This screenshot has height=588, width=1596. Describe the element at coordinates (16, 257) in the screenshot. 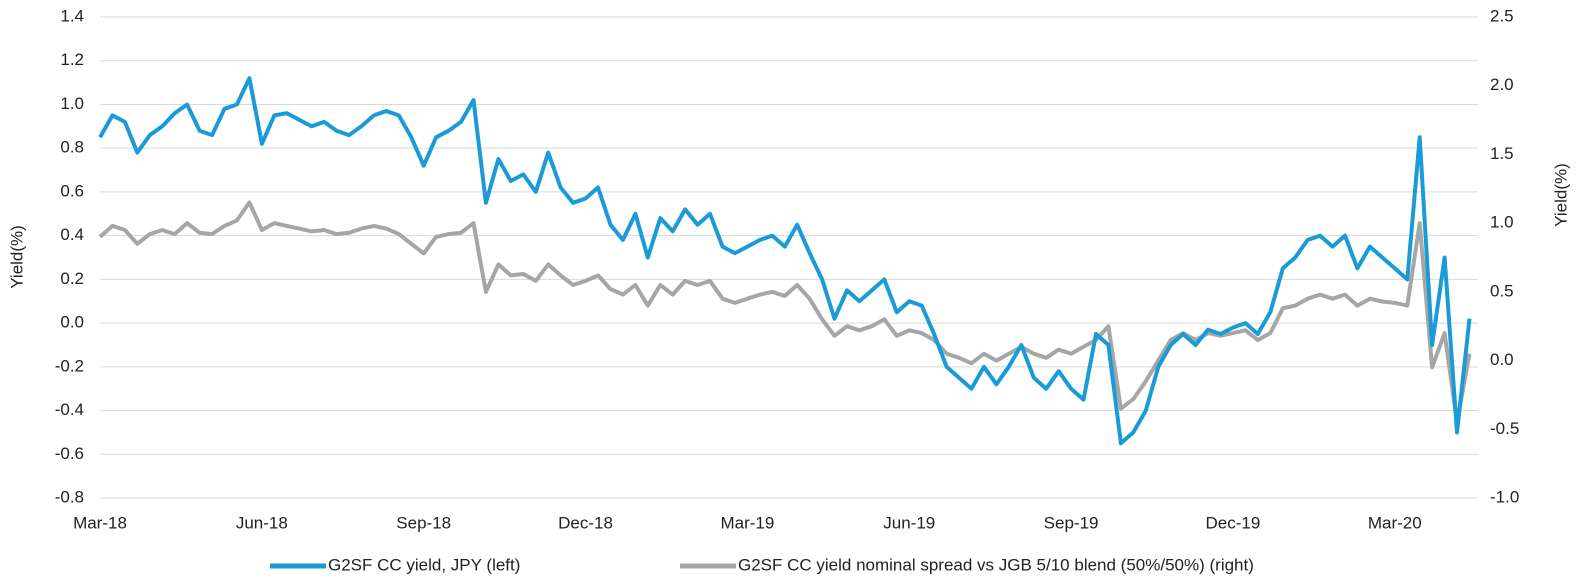

I see `y-axis-title: Yield(%)` at that location.